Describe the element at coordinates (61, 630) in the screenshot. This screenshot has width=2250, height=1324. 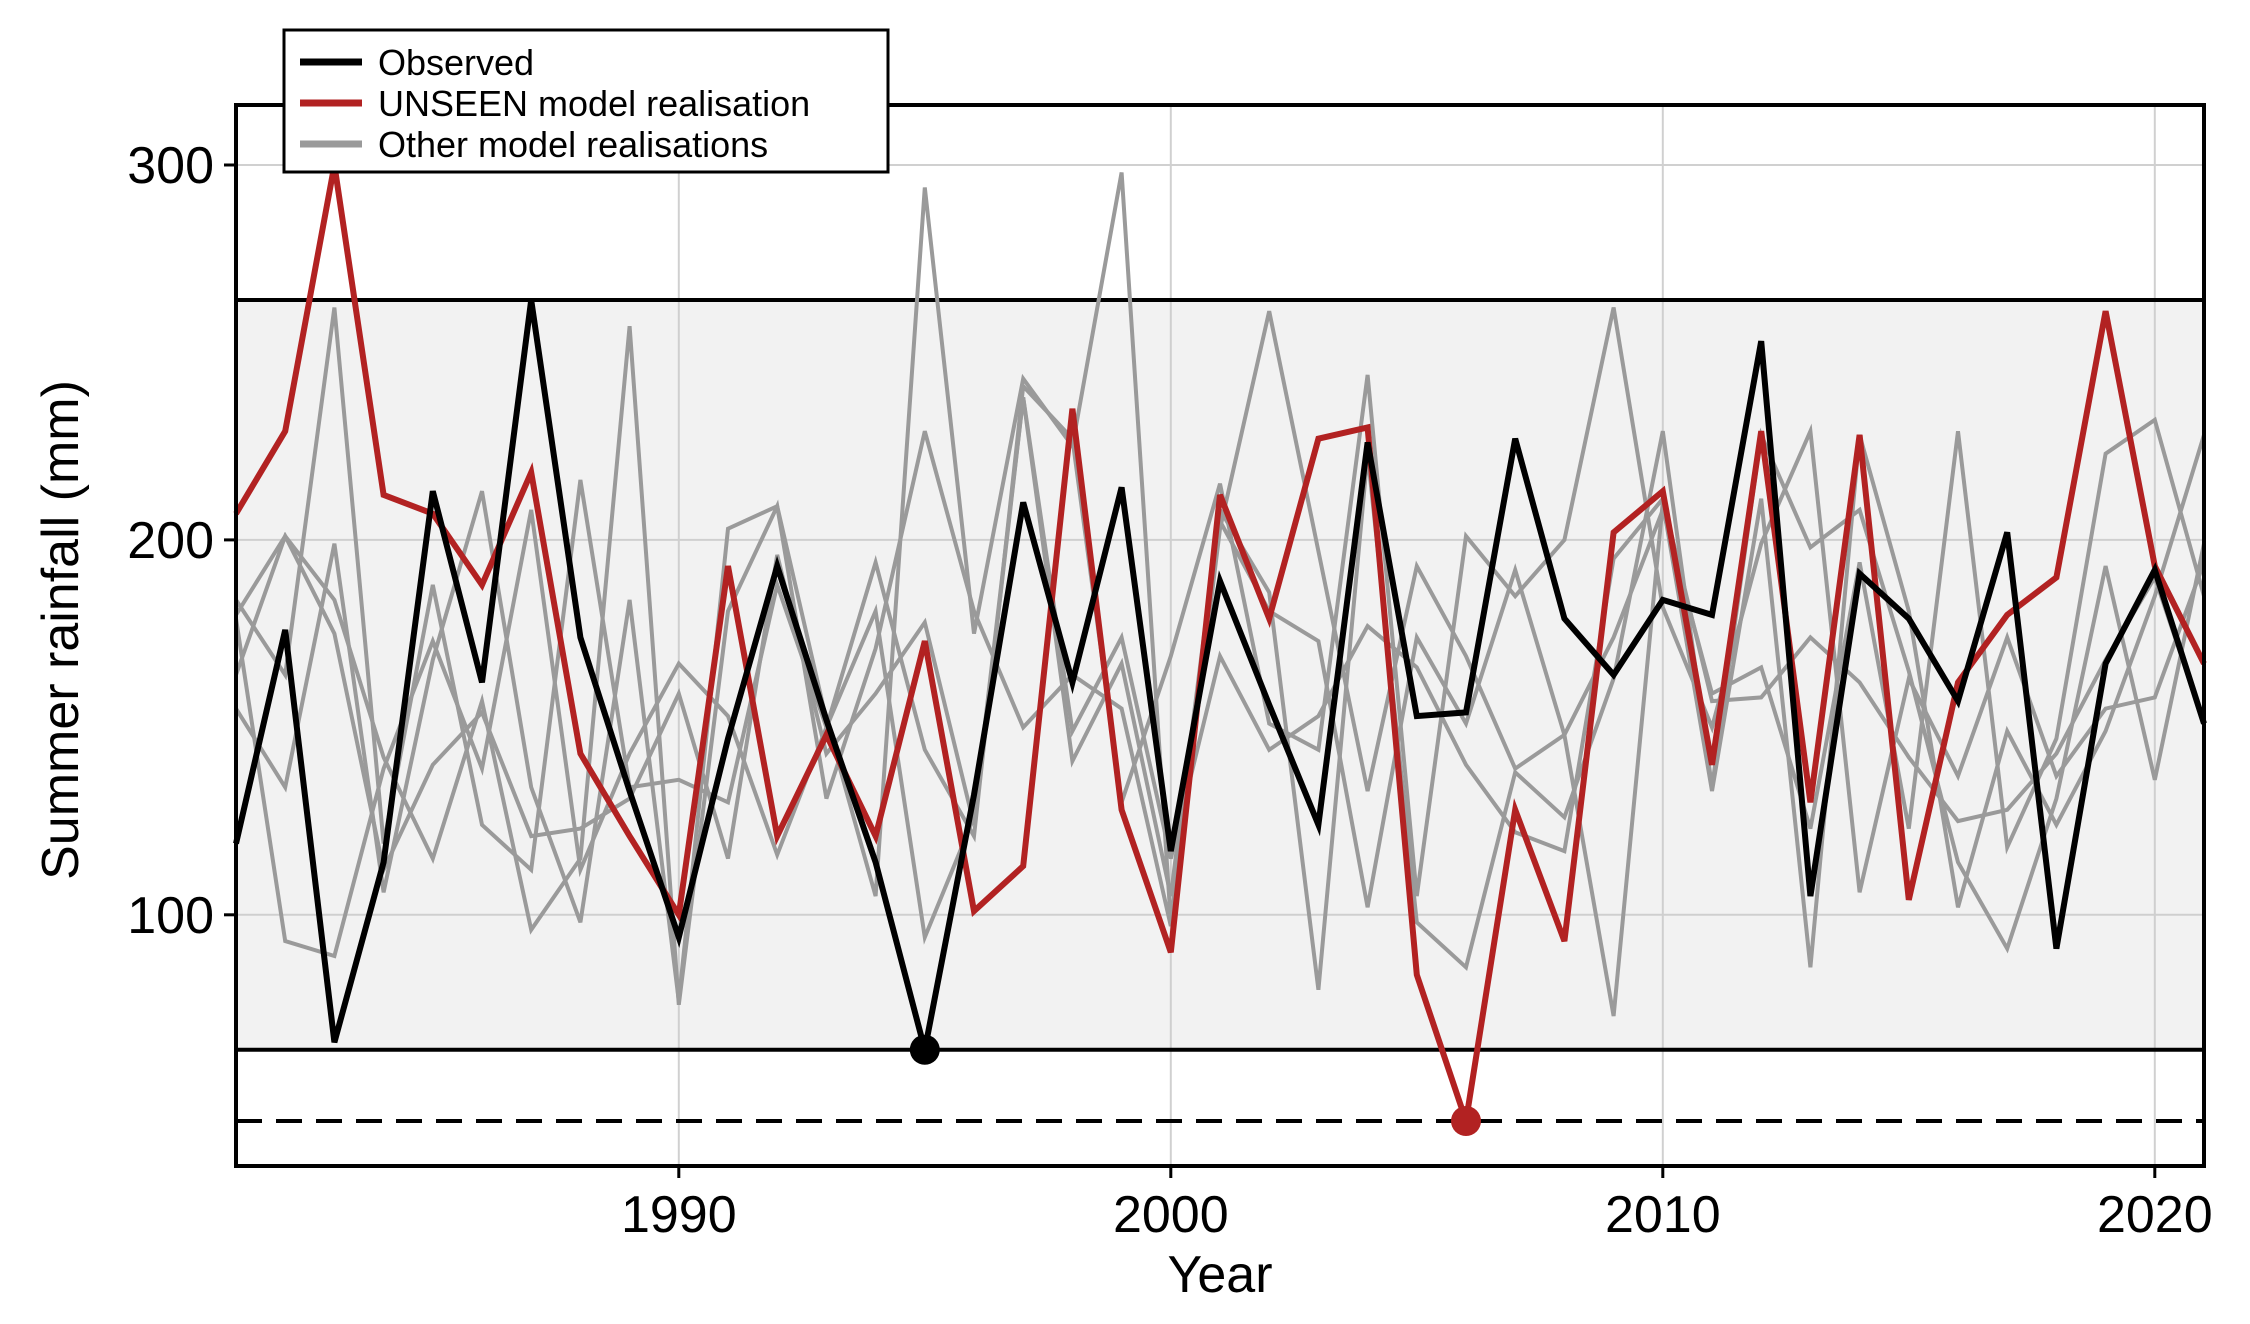
I see `y-axis-title: Summer rainfall (mm)` at that location.